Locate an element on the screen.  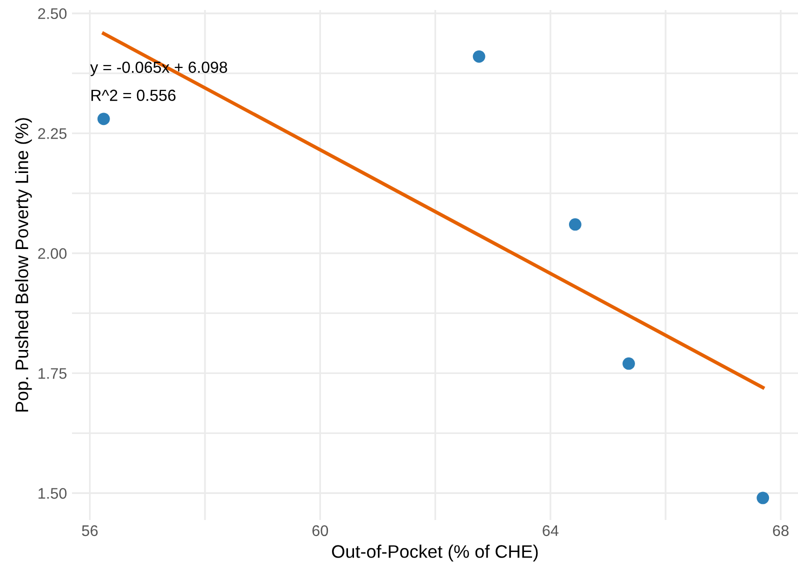
x-tick-label: 68 is located at coordinates (781, 530).